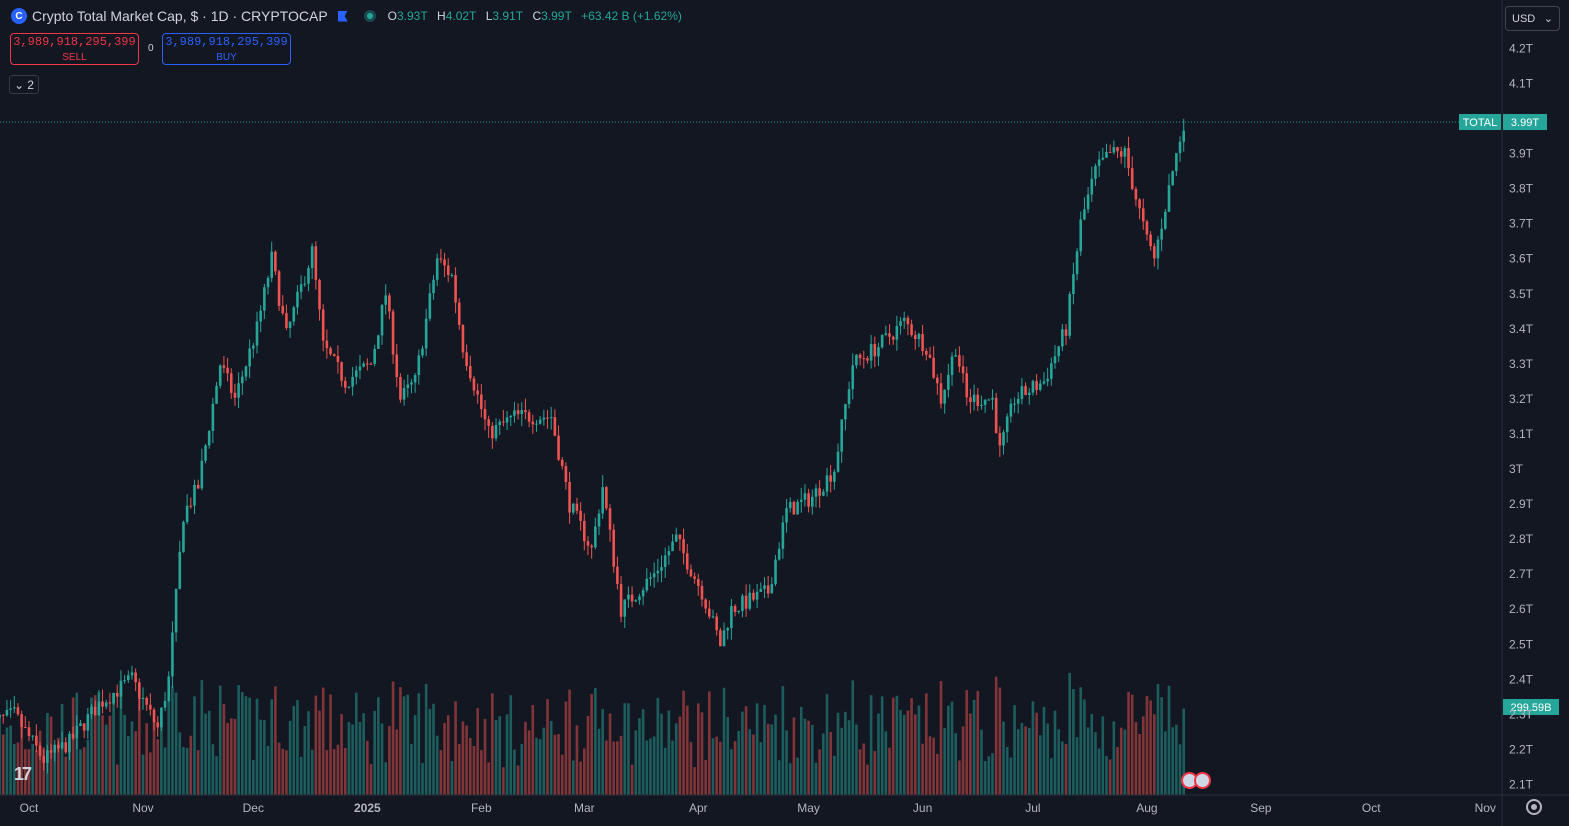  What do you see at coordinates (23, 774) in the screenshot?
I see `tradingview-logo: 17` at bounding box center [23, 774].